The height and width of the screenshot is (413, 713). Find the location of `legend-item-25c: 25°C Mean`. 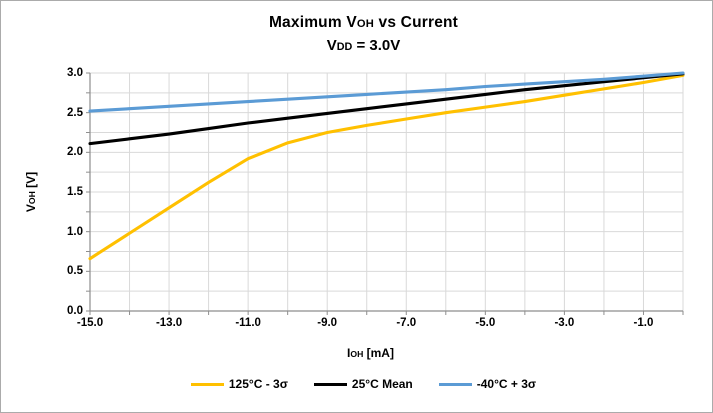

legend-item-25c: 25°C Mean is located at coordinates (363, 384).